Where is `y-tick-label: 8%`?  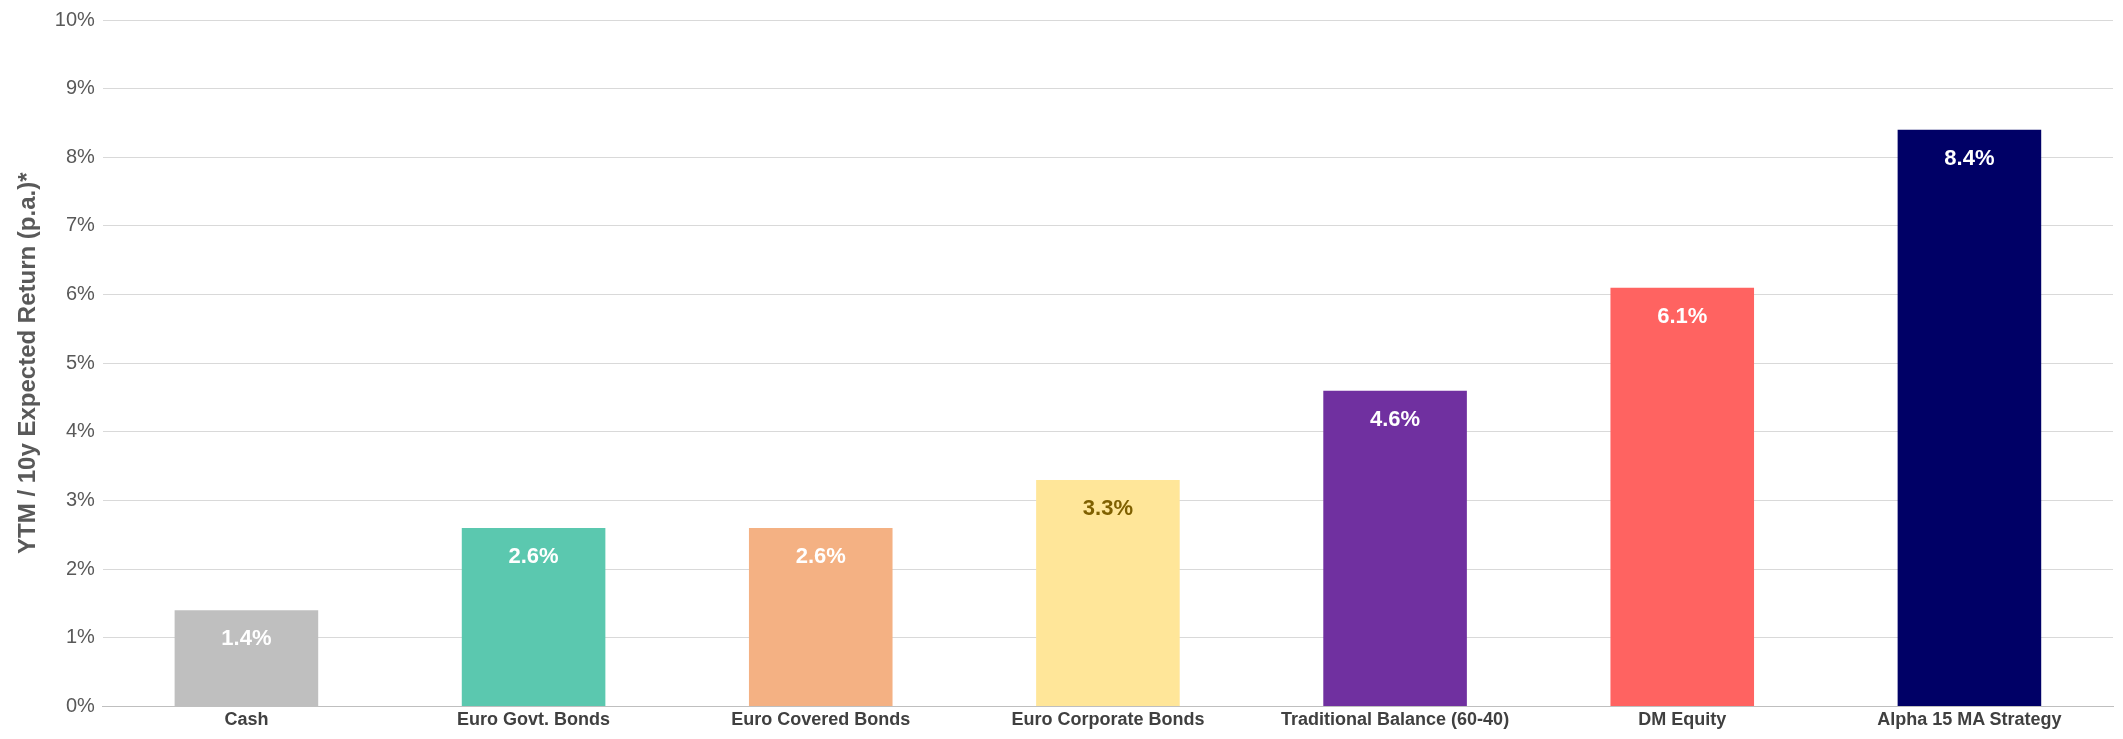 y-tick-label: 8% is located at coordinates (80, 155).